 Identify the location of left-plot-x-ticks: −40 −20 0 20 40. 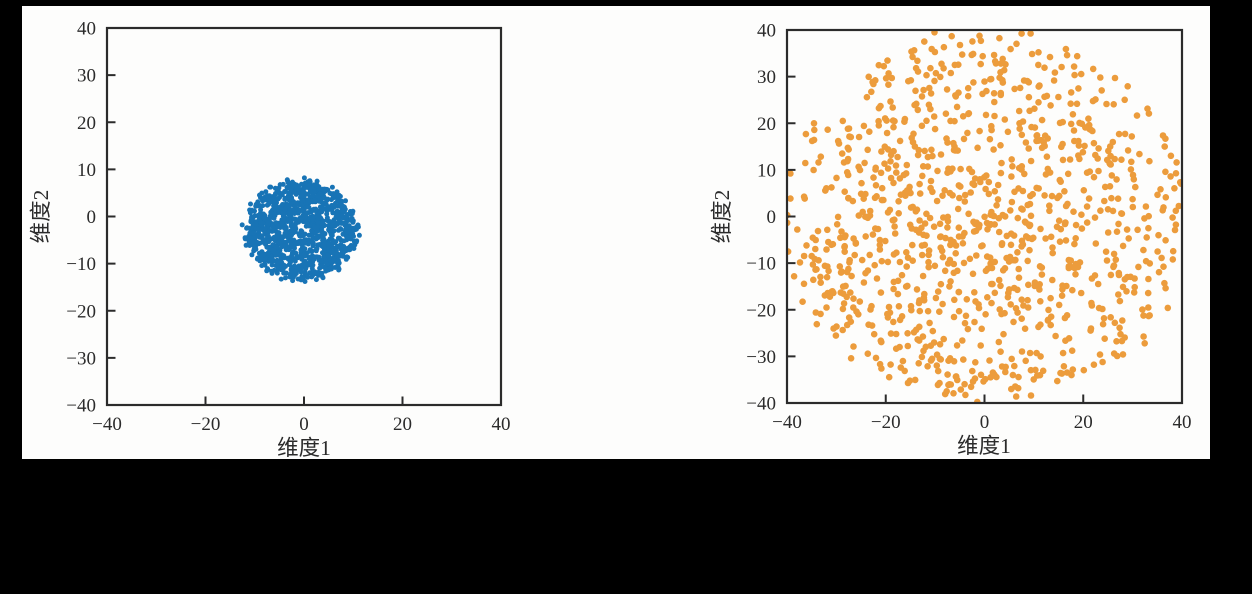
(301, 415).